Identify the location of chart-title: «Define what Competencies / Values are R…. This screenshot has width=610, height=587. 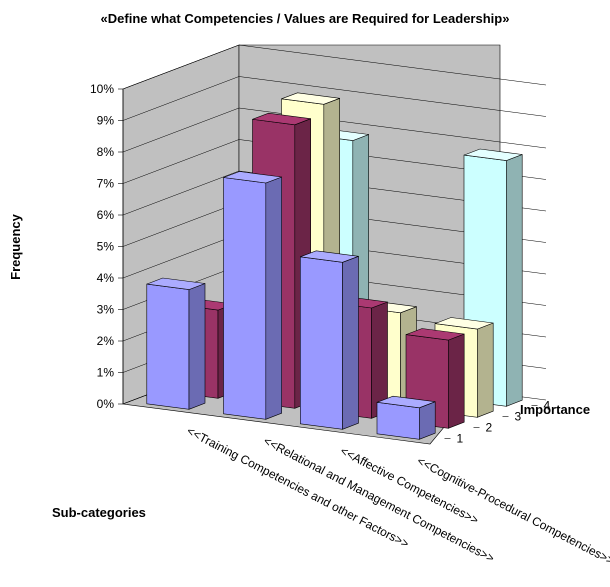
(305, 18).